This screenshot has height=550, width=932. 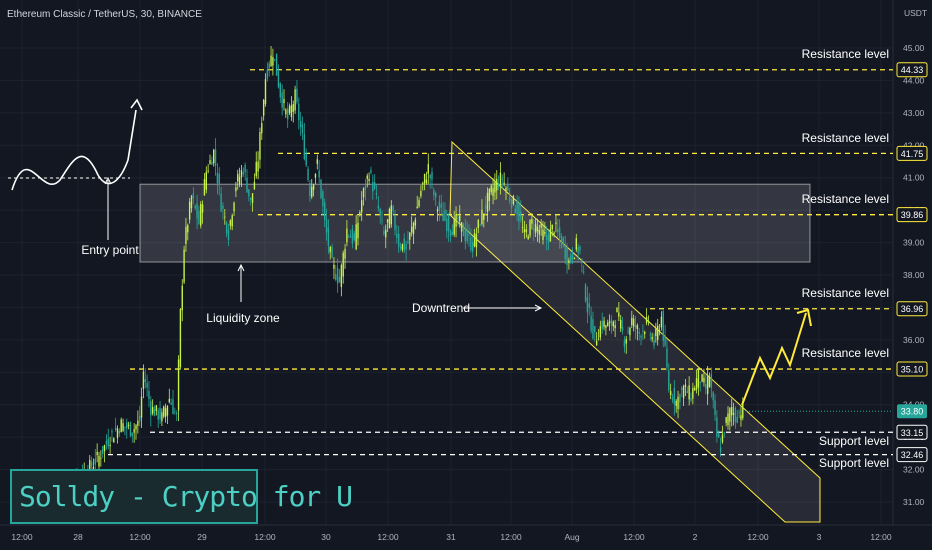 What do you see at coordinates (136, 104) in the screenshot?
I see `entry-sketch-arrowhead` at bounding box center [136, 104].